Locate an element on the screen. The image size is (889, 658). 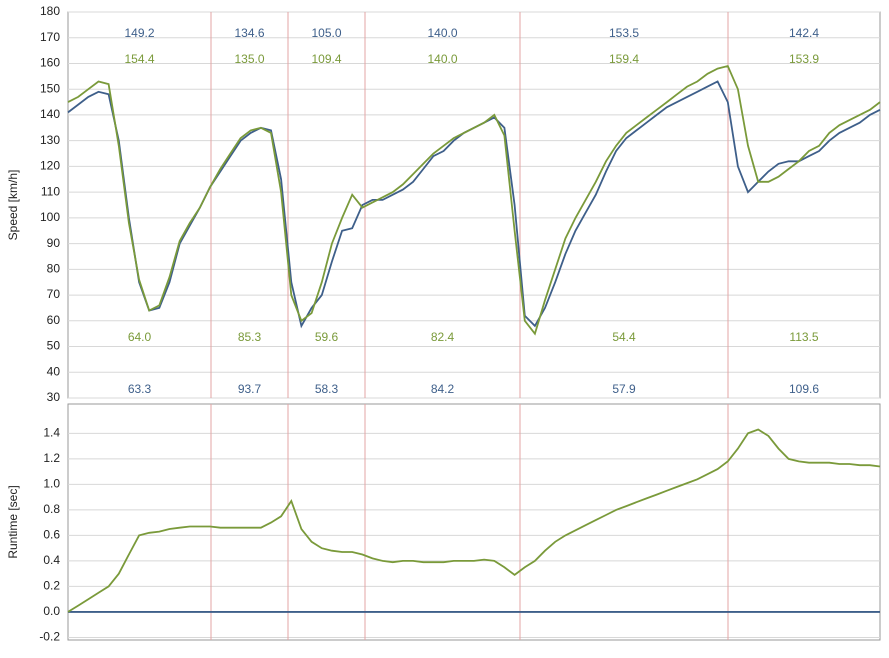
y-tick-label: 120 is located at coordinates (50, 166).